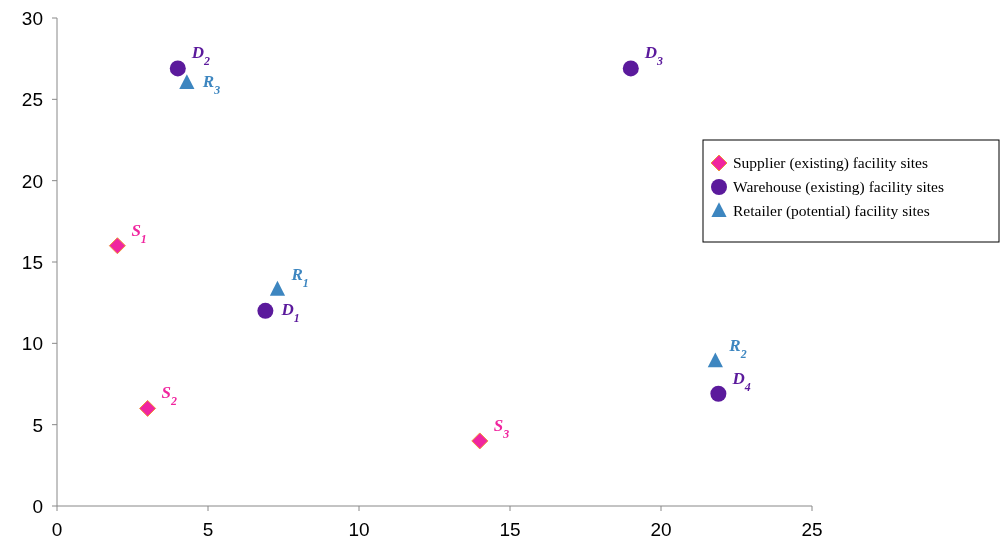 The width and height of the screenshot is (1008, 555). Describe the element at coordinates (32, 100) in the screenshot. I see `y-tick-label: 25` at that location.